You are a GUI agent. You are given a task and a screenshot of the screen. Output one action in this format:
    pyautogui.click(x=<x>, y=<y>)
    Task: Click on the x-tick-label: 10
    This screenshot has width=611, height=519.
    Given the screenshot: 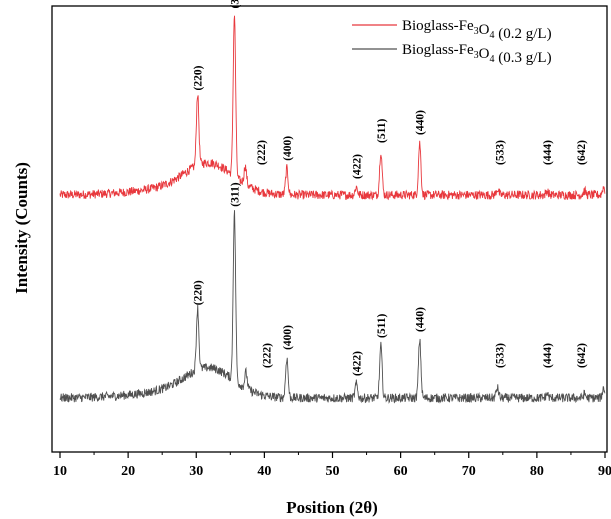 What is the action you would take?
    pyautogui.click(x=60, y=471)
    